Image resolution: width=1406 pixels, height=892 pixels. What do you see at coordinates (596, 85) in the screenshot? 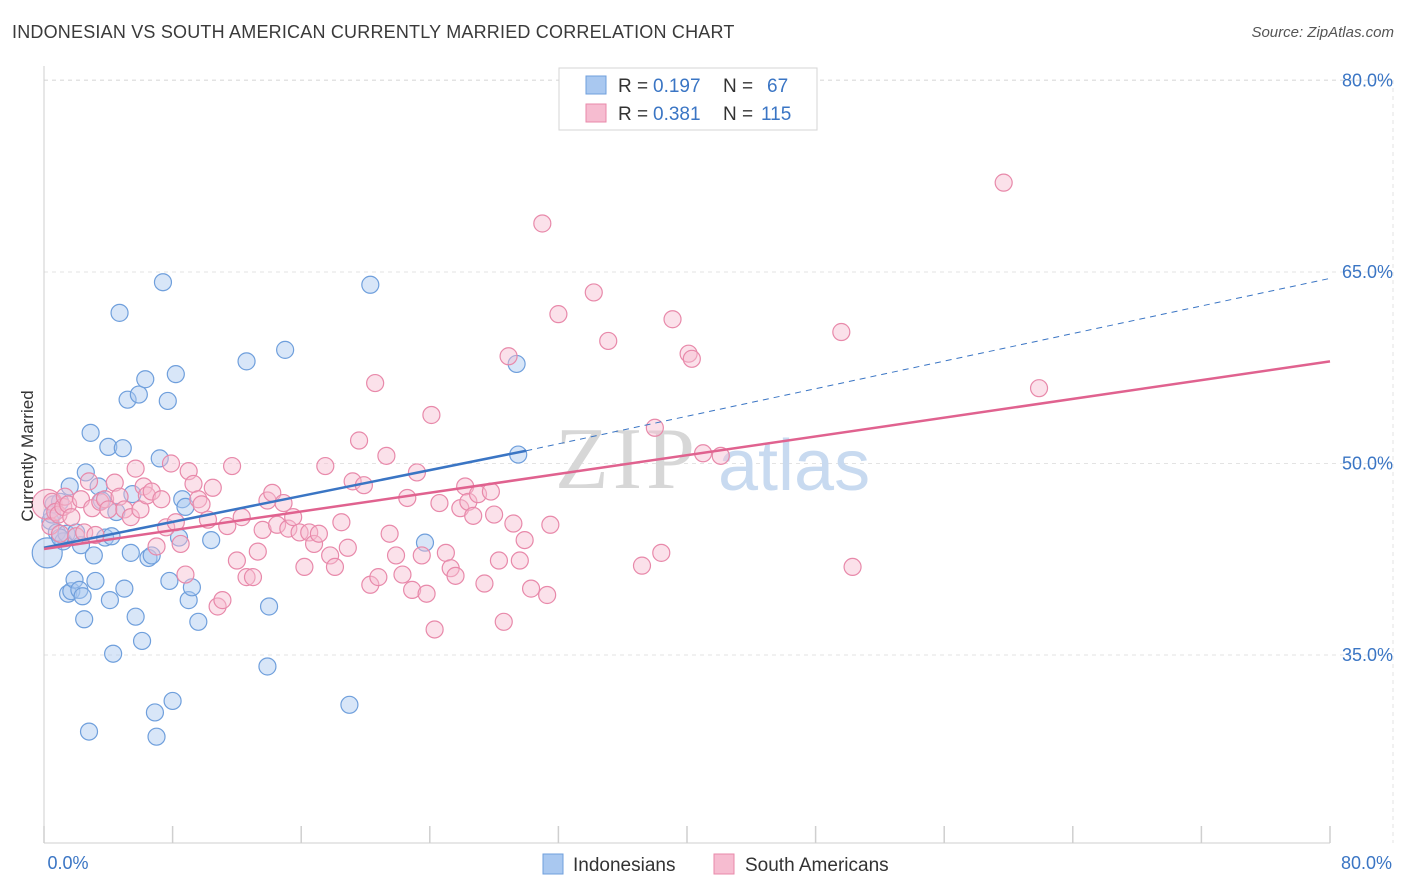
I see `legend-swatch-indonesians` at bounding box center [596, 85].